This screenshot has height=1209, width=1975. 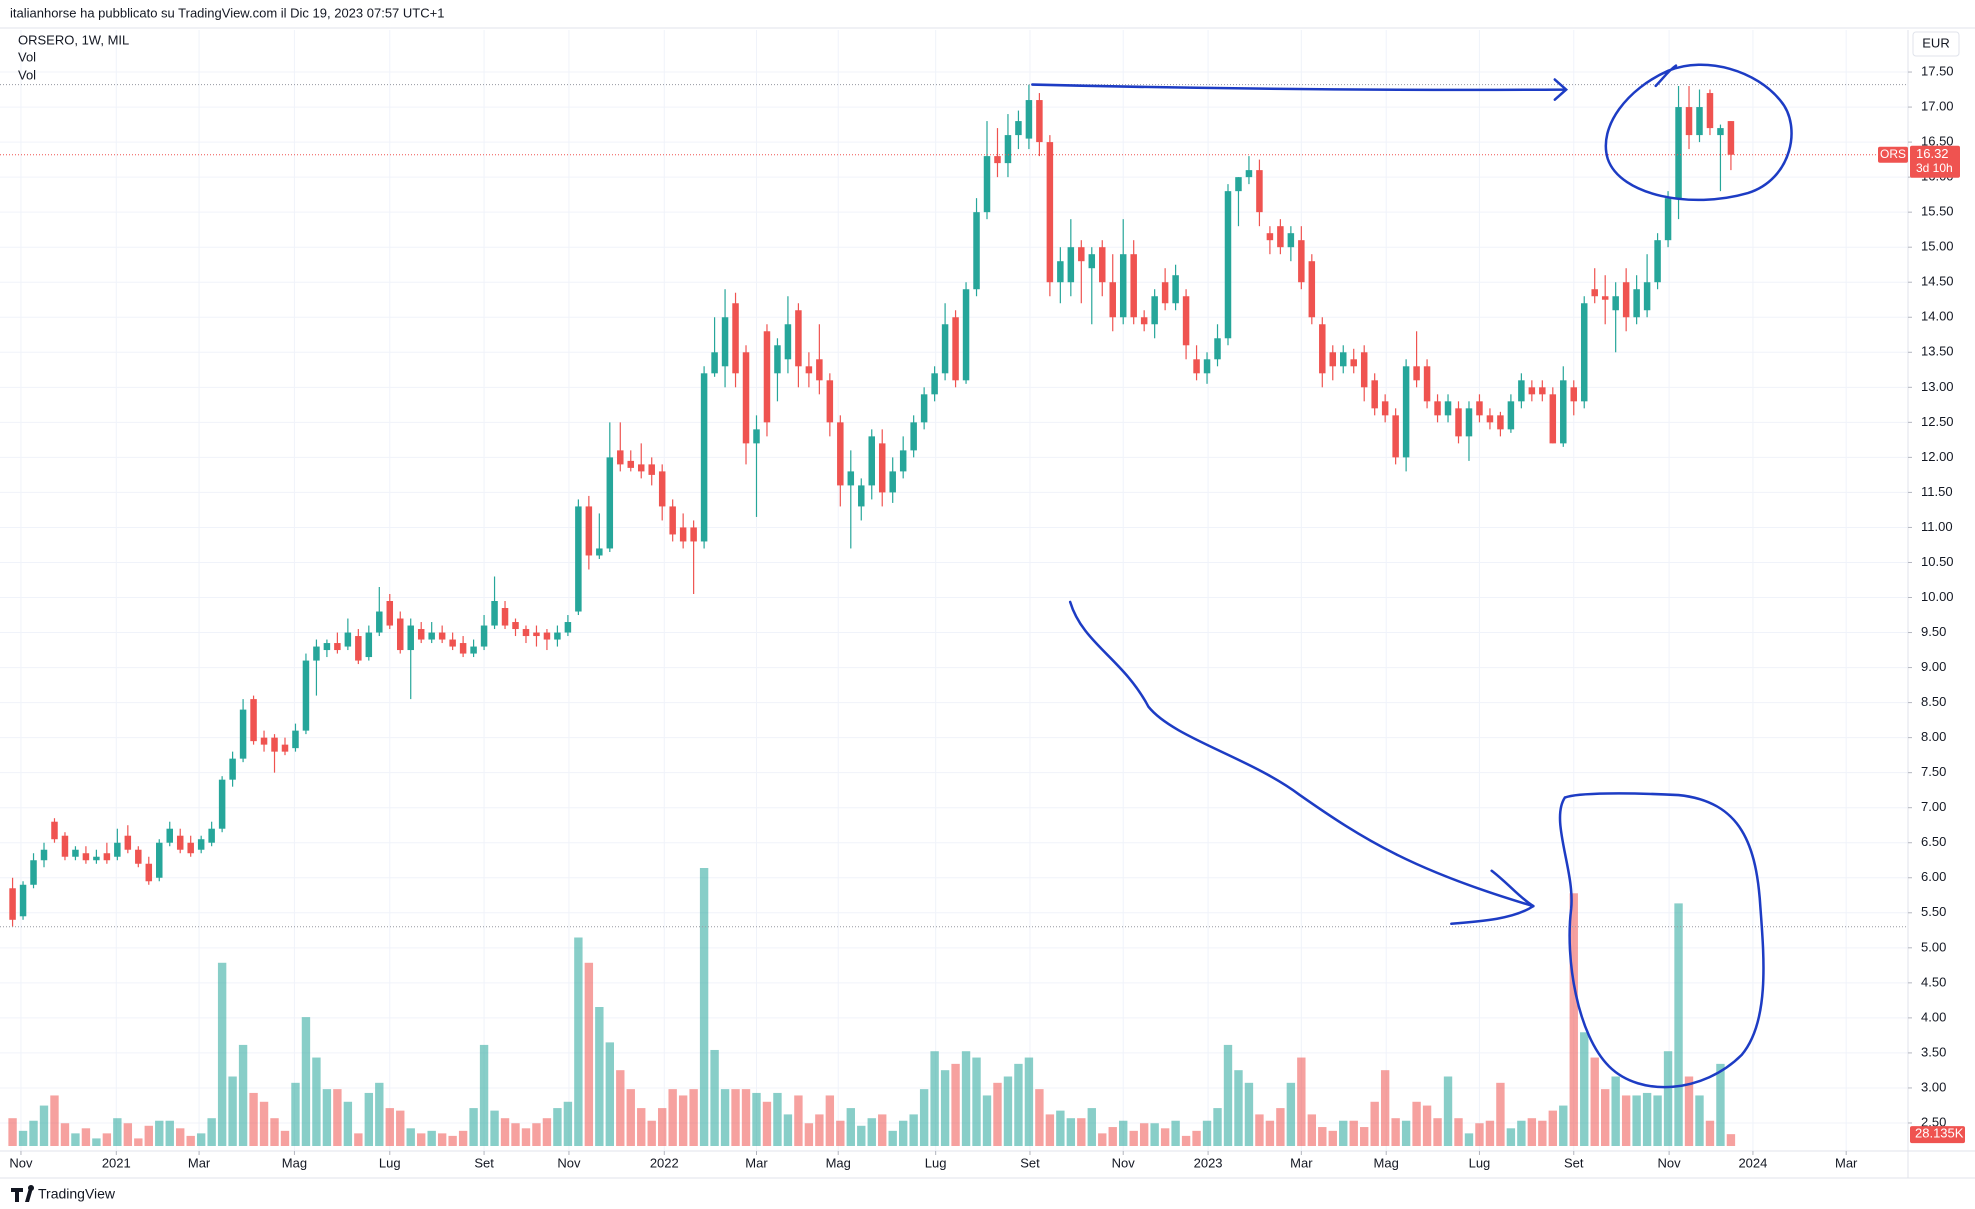 What do you see at coordinates (1937, 316) in the screenshot?
I see `y-tick-label: 14.00` at bounding box center [1937, 316].